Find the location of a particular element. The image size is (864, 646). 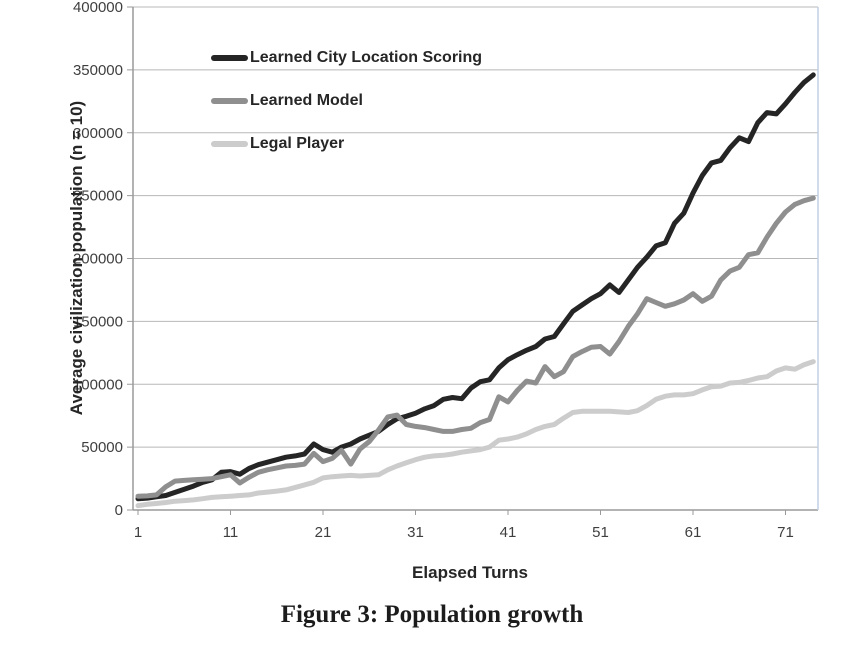

y-tick-label-350000: 350000 is located at coordinates (98, 70).